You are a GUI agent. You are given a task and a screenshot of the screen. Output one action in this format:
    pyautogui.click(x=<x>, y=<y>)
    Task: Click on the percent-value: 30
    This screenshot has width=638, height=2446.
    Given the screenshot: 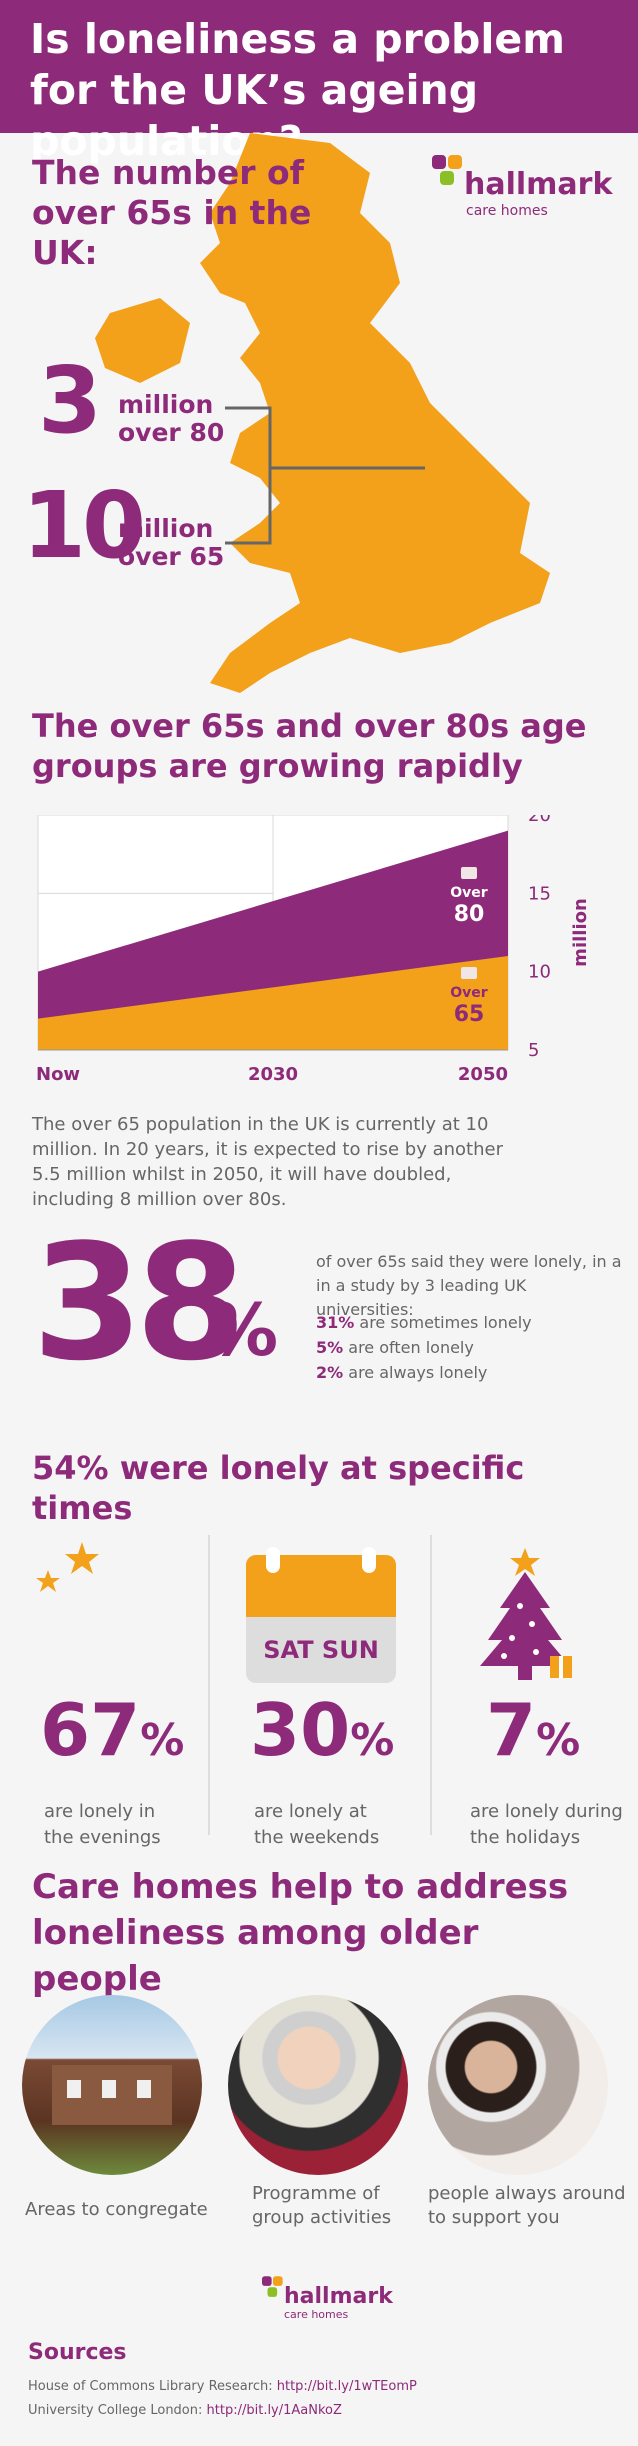 What is the action you would take?
    pyautogui.click(x=300, y=1730)
    